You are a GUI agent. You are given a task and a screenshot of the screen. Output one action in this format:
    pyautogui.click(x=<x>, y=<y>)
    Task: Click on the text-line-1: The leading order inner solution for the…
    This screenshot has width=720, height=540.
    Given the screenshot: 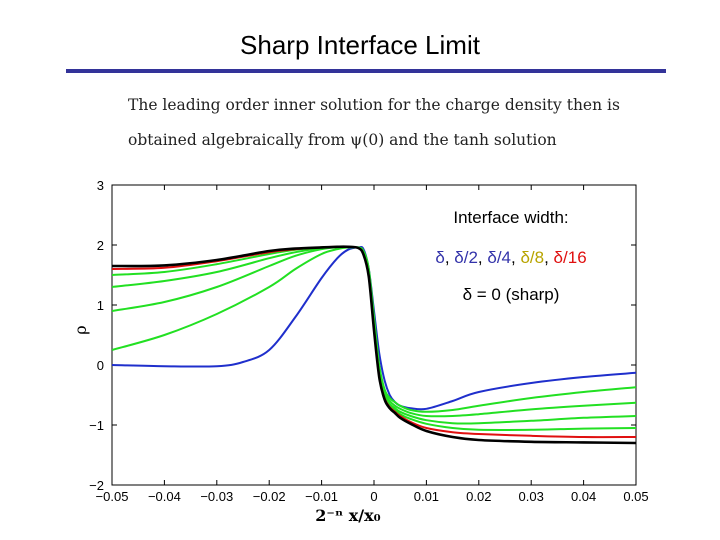 What is the action you would take?
    pyautogui.click(x=374, y=105)
    